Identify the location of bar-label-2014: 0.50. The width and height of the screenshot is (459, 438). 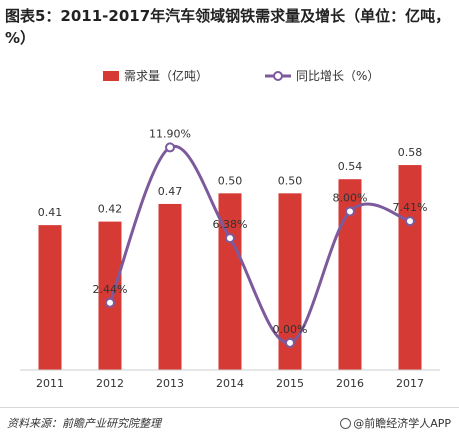
(230, 180).